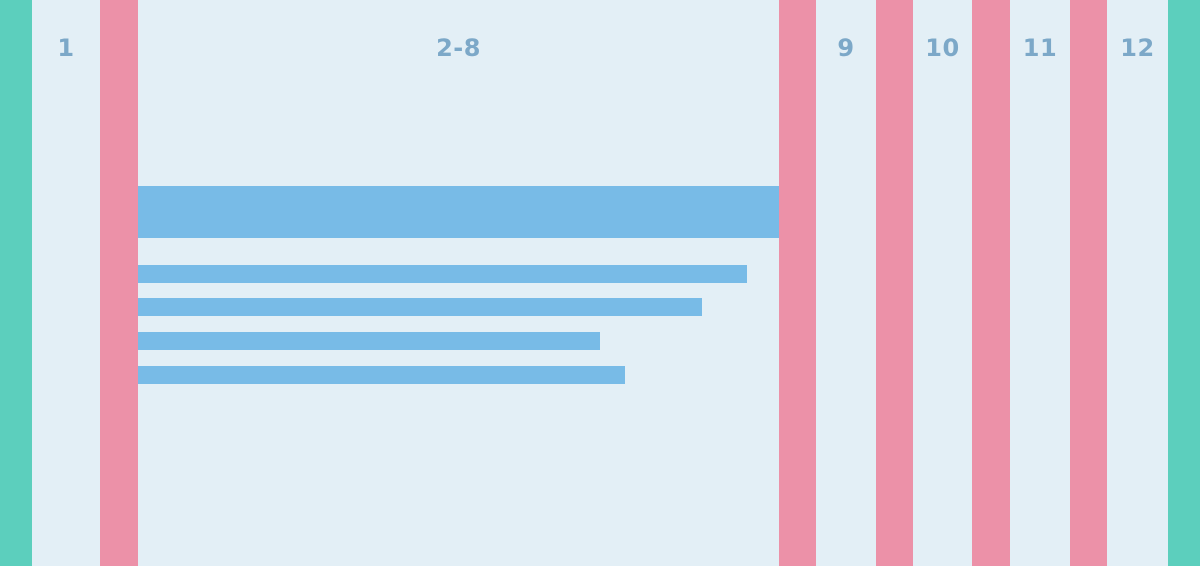  What do you see at coordinates (1184, 283) in the screenshot?
I see `right-outer-margin` at bounding box center [1184, 283].